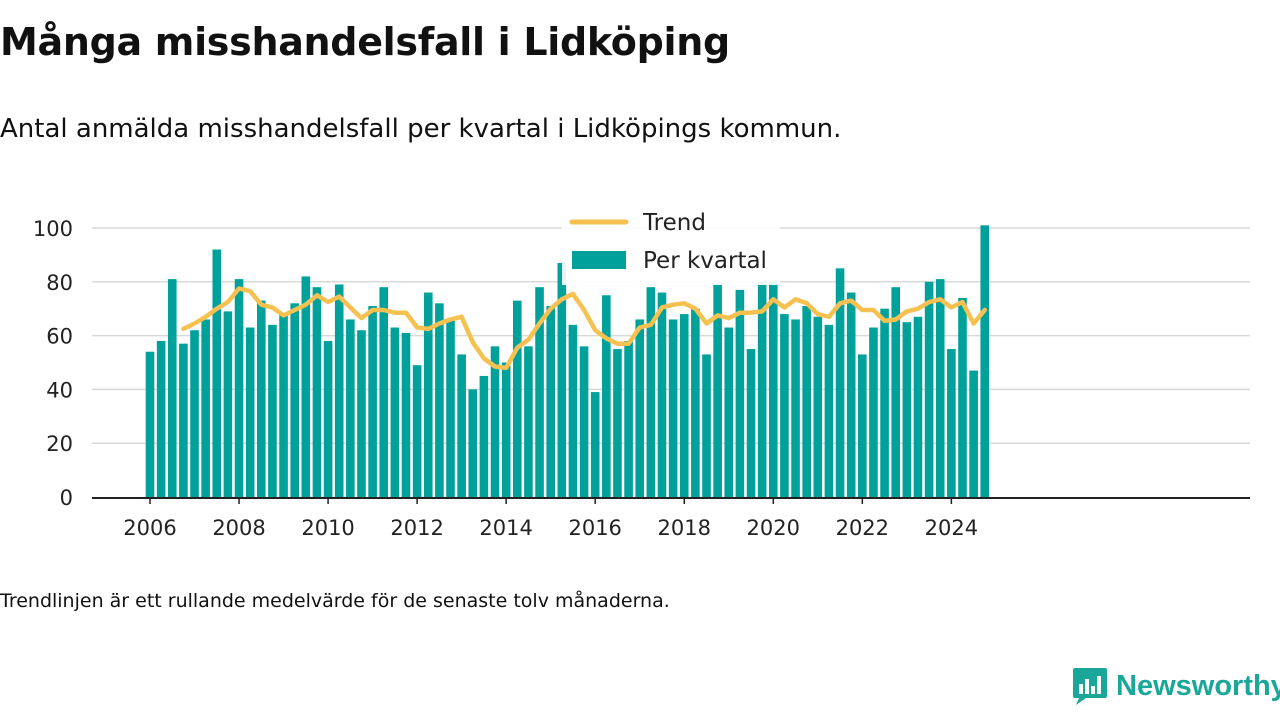 This screenshot has width=1280, height=720. I want to click on legend-bar-swatch, so click(599, 260).